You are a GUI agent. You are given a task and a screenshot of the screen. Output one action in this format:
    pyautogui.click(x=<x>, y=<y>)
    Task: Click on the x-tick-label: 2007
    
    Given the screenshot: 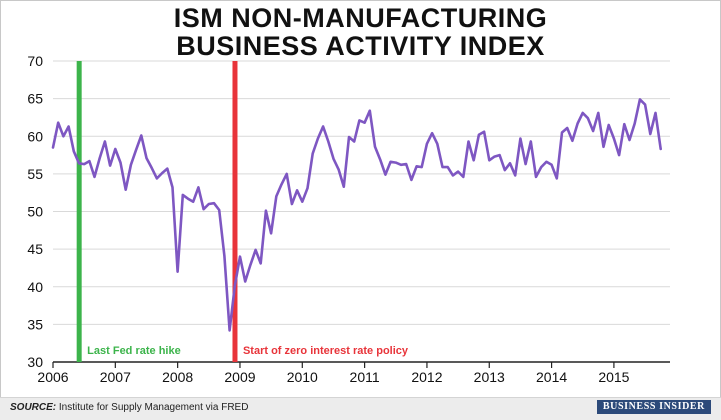 What is the action you would take?
    pyautogui.click(x=115, y=377)
    